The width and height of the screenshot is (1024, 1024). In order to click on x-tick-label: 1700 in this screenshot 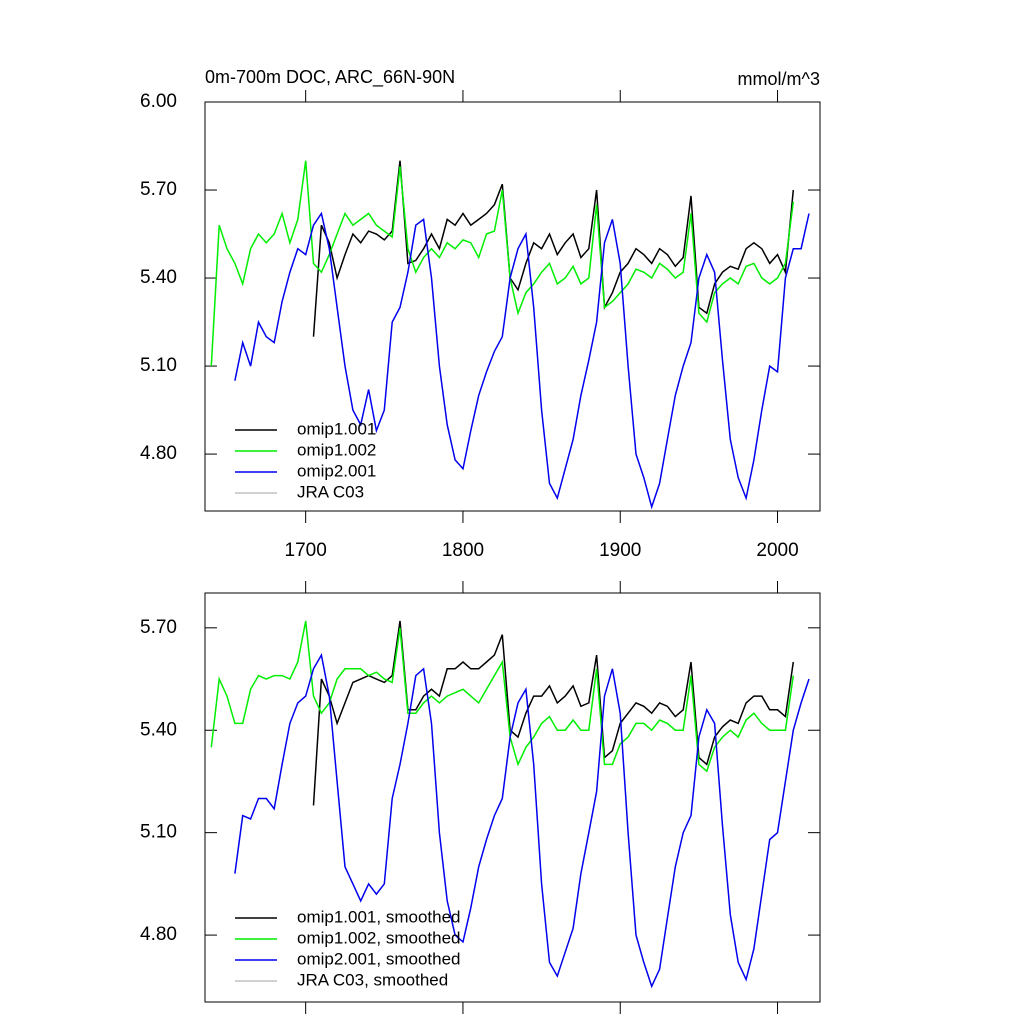, I will do `click(306, 550)`.